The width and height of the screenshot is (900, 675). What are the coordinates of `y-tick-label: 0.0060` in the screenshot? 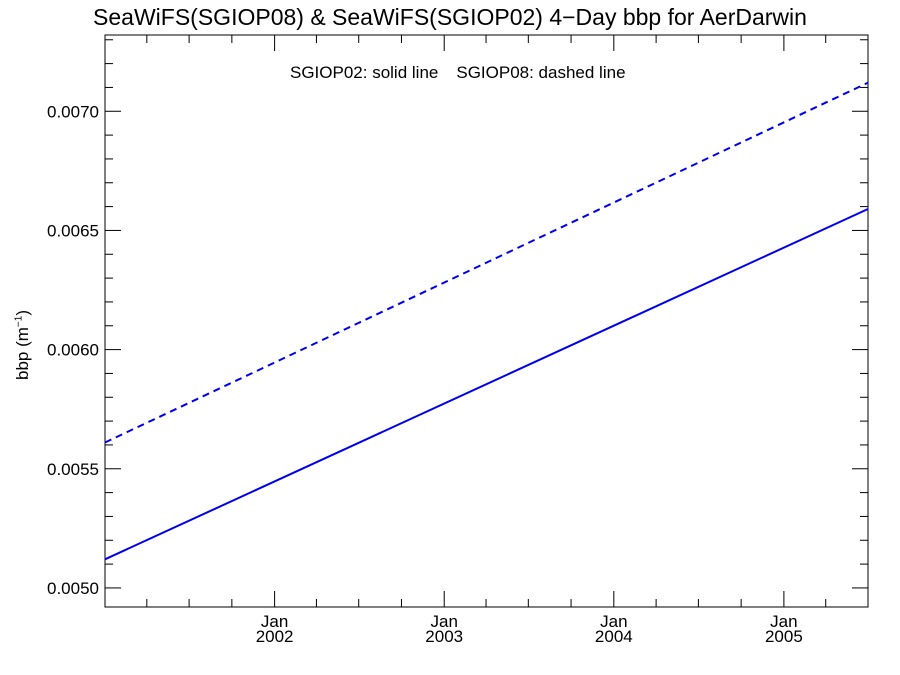 It's located at (73, 350).